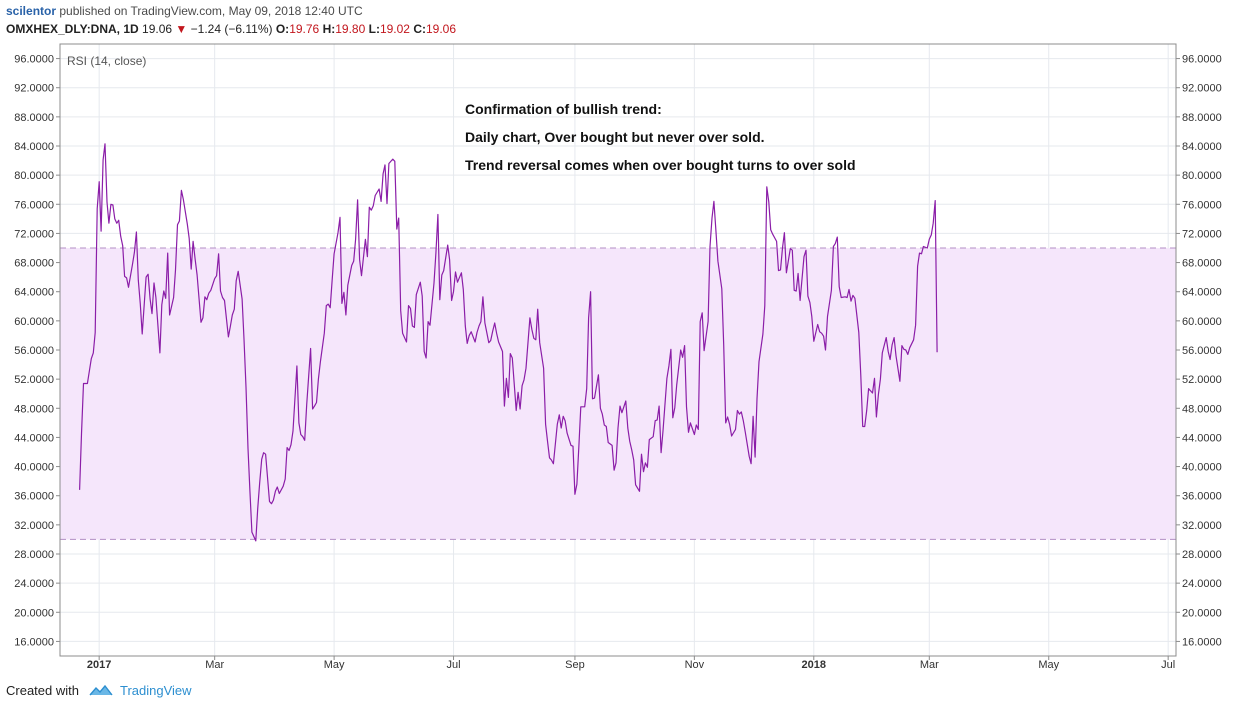 The image size is (1236, 709). What do you see at coordinates (34, 613) in the screenshot?
I see `y-tick-label-left: 20.0000` at bounding box center [34, 613].